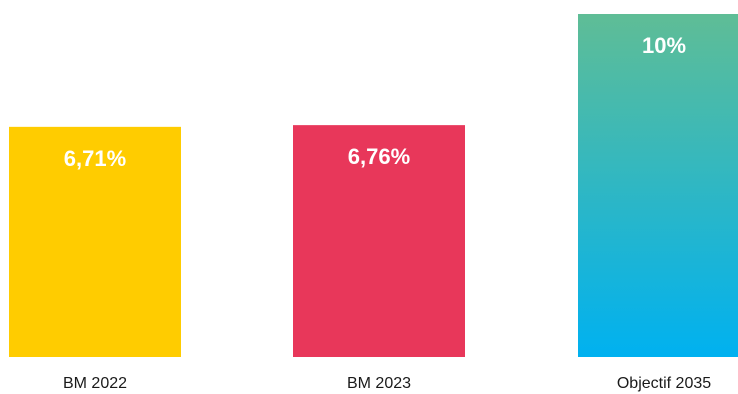  I want to click on bar-value-label-1: 6,71%, so click(95, 158).